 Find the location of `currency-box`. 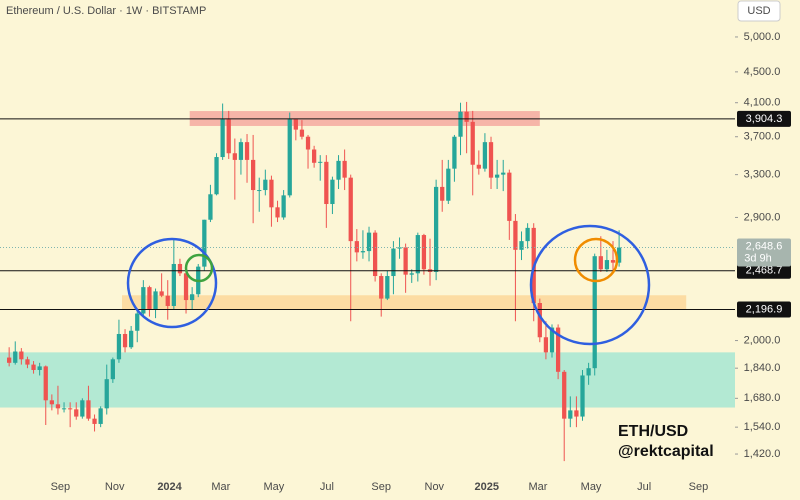

currency-box is located at coordinates (759, 11).